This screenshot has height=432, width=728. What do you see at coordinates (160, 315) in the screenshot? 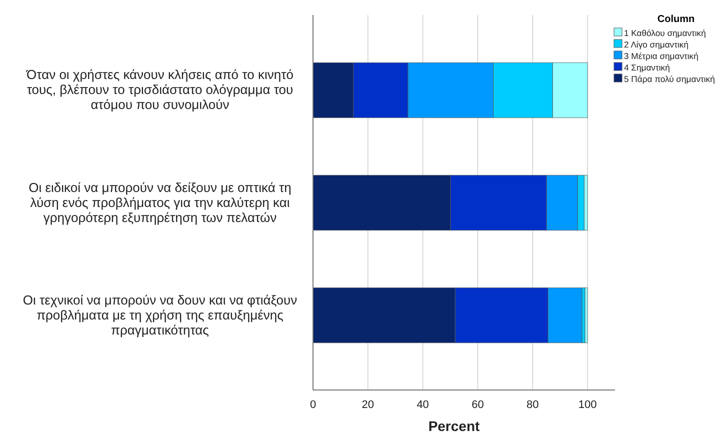
I see `y-tick-label: Οι τεχνικοί να μπορούν να δουν και να φτιάξουν προβλήματα με τη χρήση της επαυξημένης πραγματικότητας` at bounding box center [160, 315].